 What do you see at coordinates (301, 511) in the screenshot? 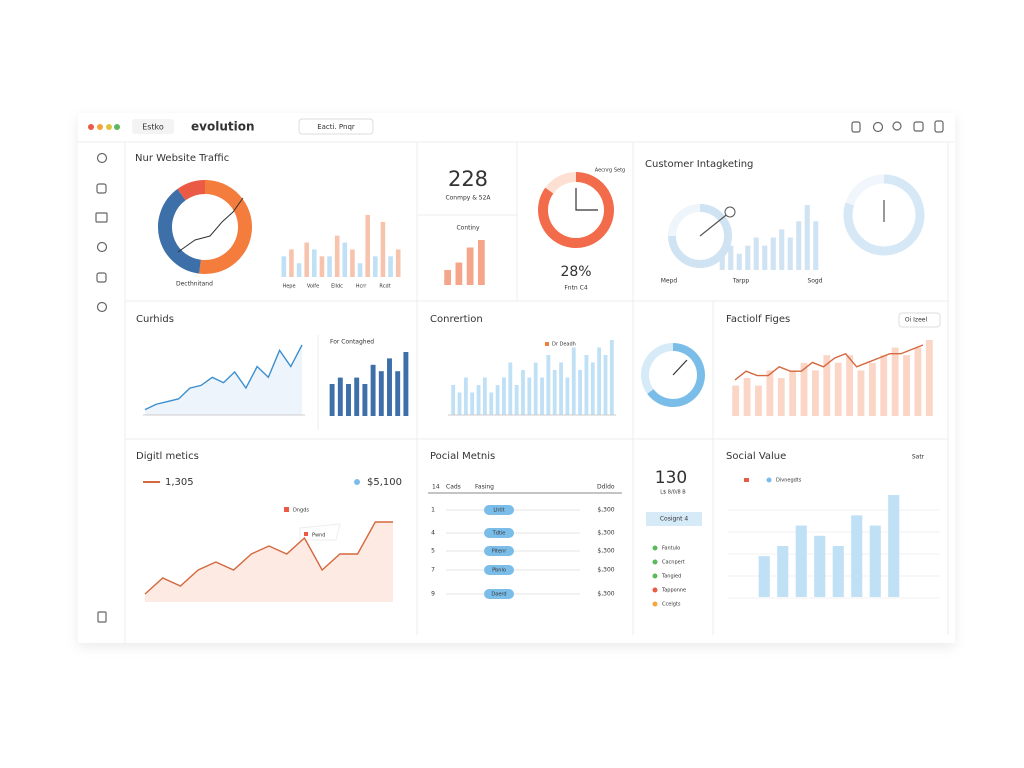
I see `legend: Dngds` at bounding box center [301, 511].